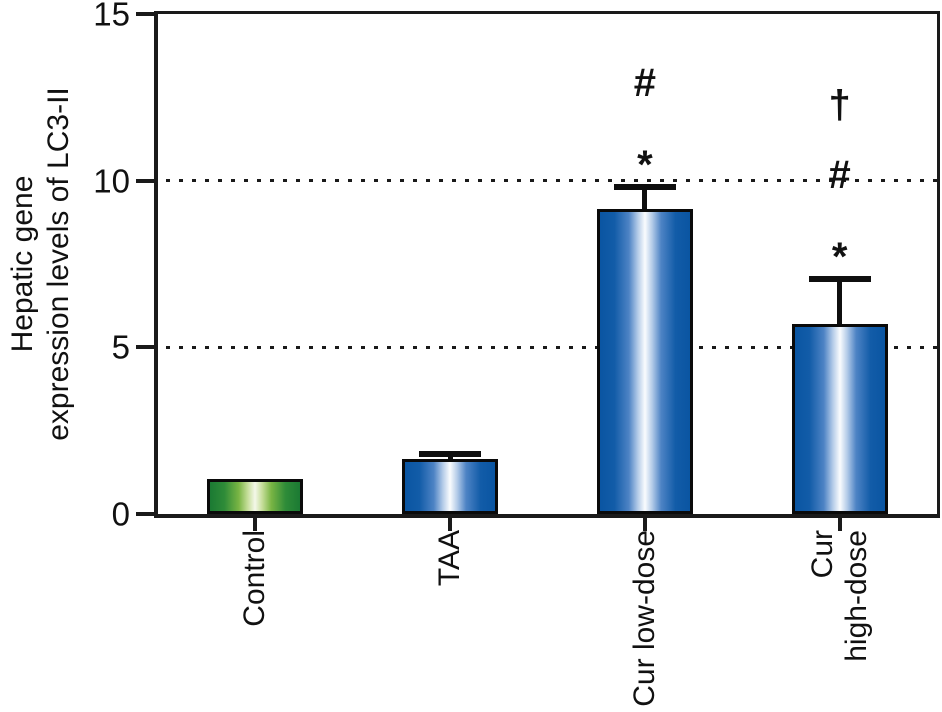 The height and width of the screenshot is (712, 942). Describe the element at coordinates (839, 105) in the screenshot. I see `sig-marker-dagger-cur-high-dose: †` at that location.